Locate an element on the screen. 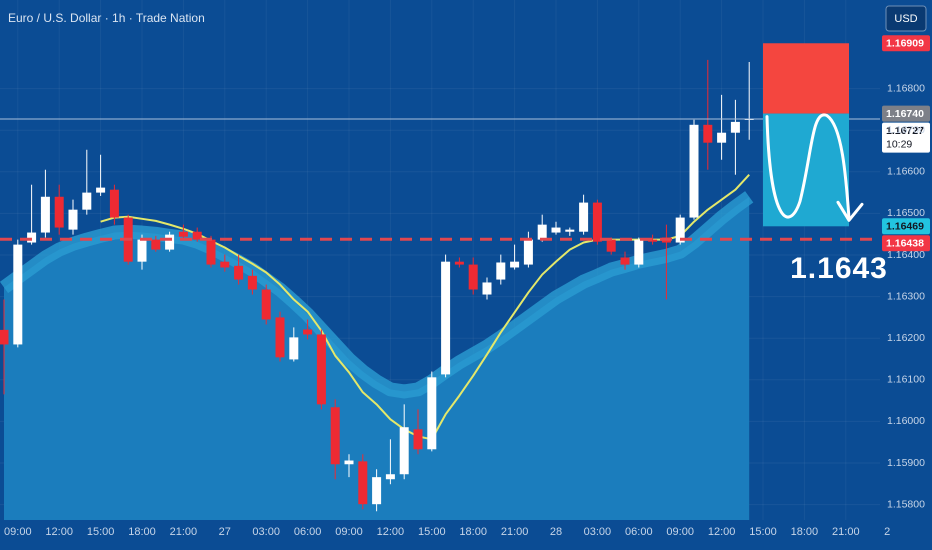 Image resolution: width=932 pixels, height=550 pixels. countdown-label: 10:29 is located at coordinates (899, 144).